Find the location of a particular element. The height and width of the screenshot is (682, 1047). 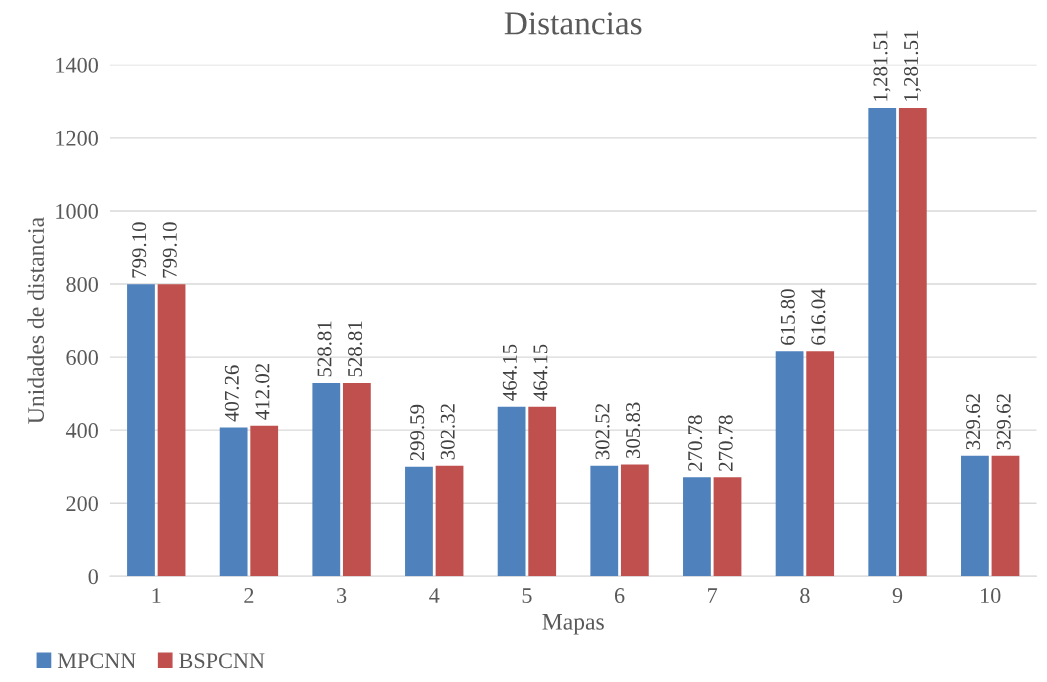

x-tick-label: 3 is located at coordinates (342, 596).